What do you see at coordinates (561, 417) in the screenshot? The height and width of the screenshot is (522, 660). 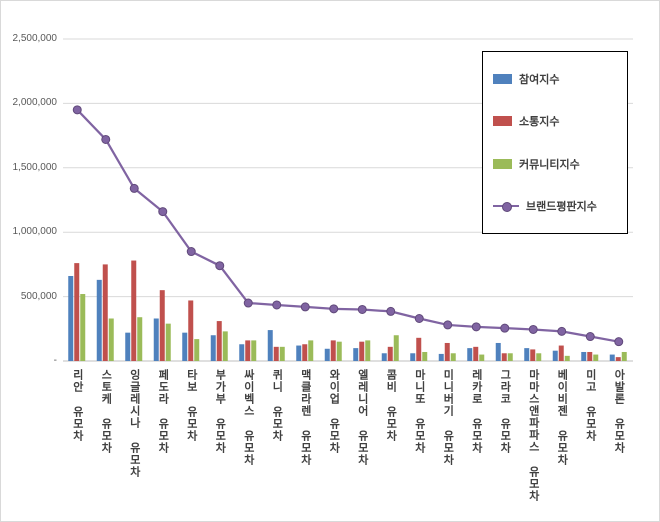 I see `x-tick-label: 베이비젠 유모차` at bounding box center [561, 417].